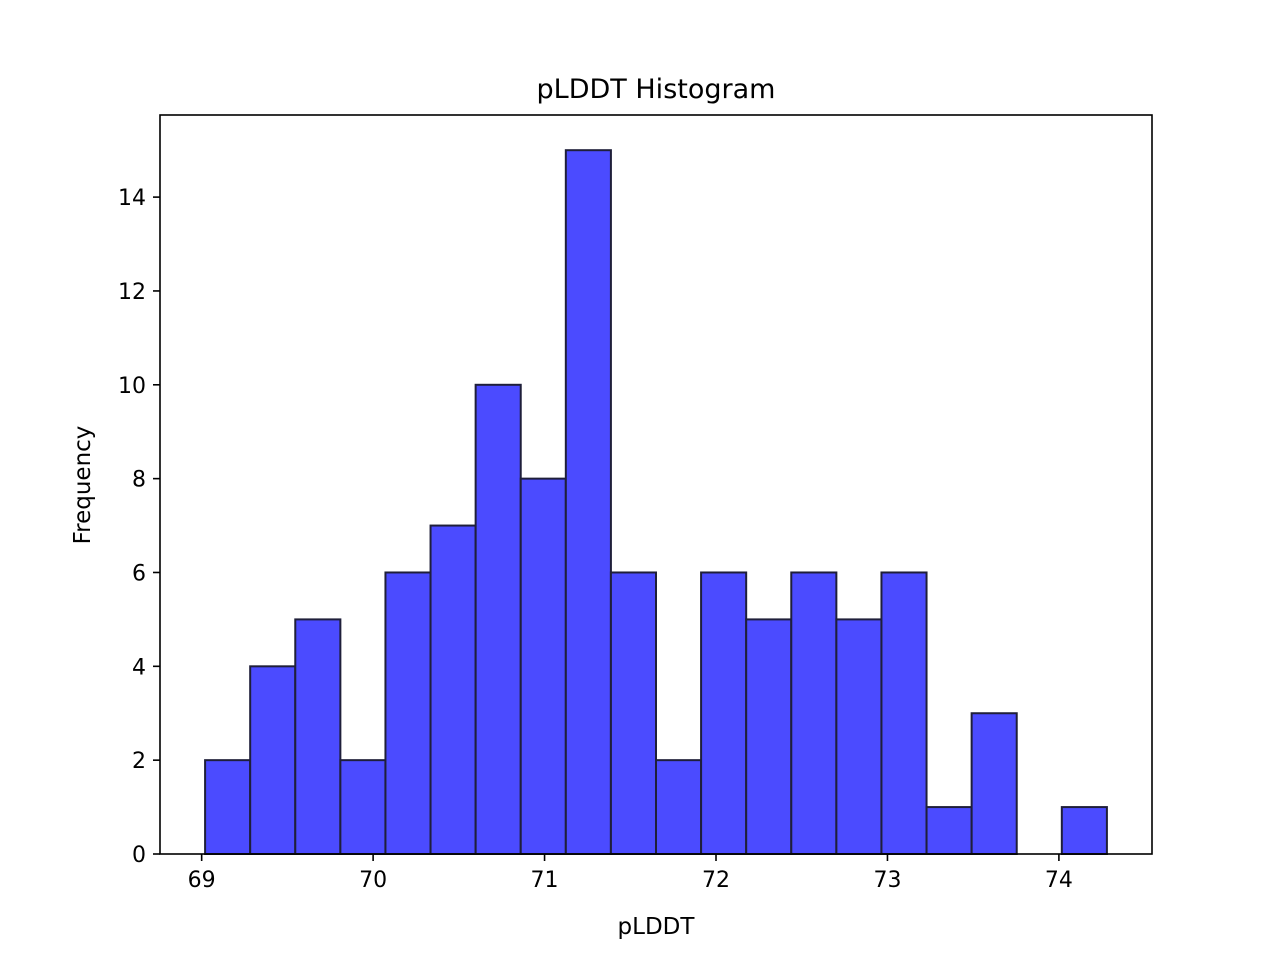  I want to click on x-tick-label: 73, so click(887, 880).